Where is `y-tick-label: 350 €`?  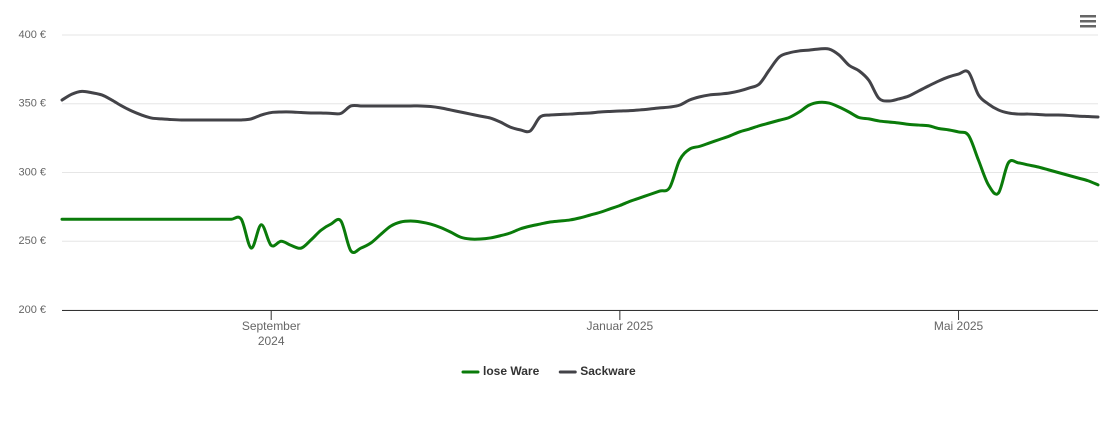
y-tick-label: 350 € is located at coordinates (32, 104).